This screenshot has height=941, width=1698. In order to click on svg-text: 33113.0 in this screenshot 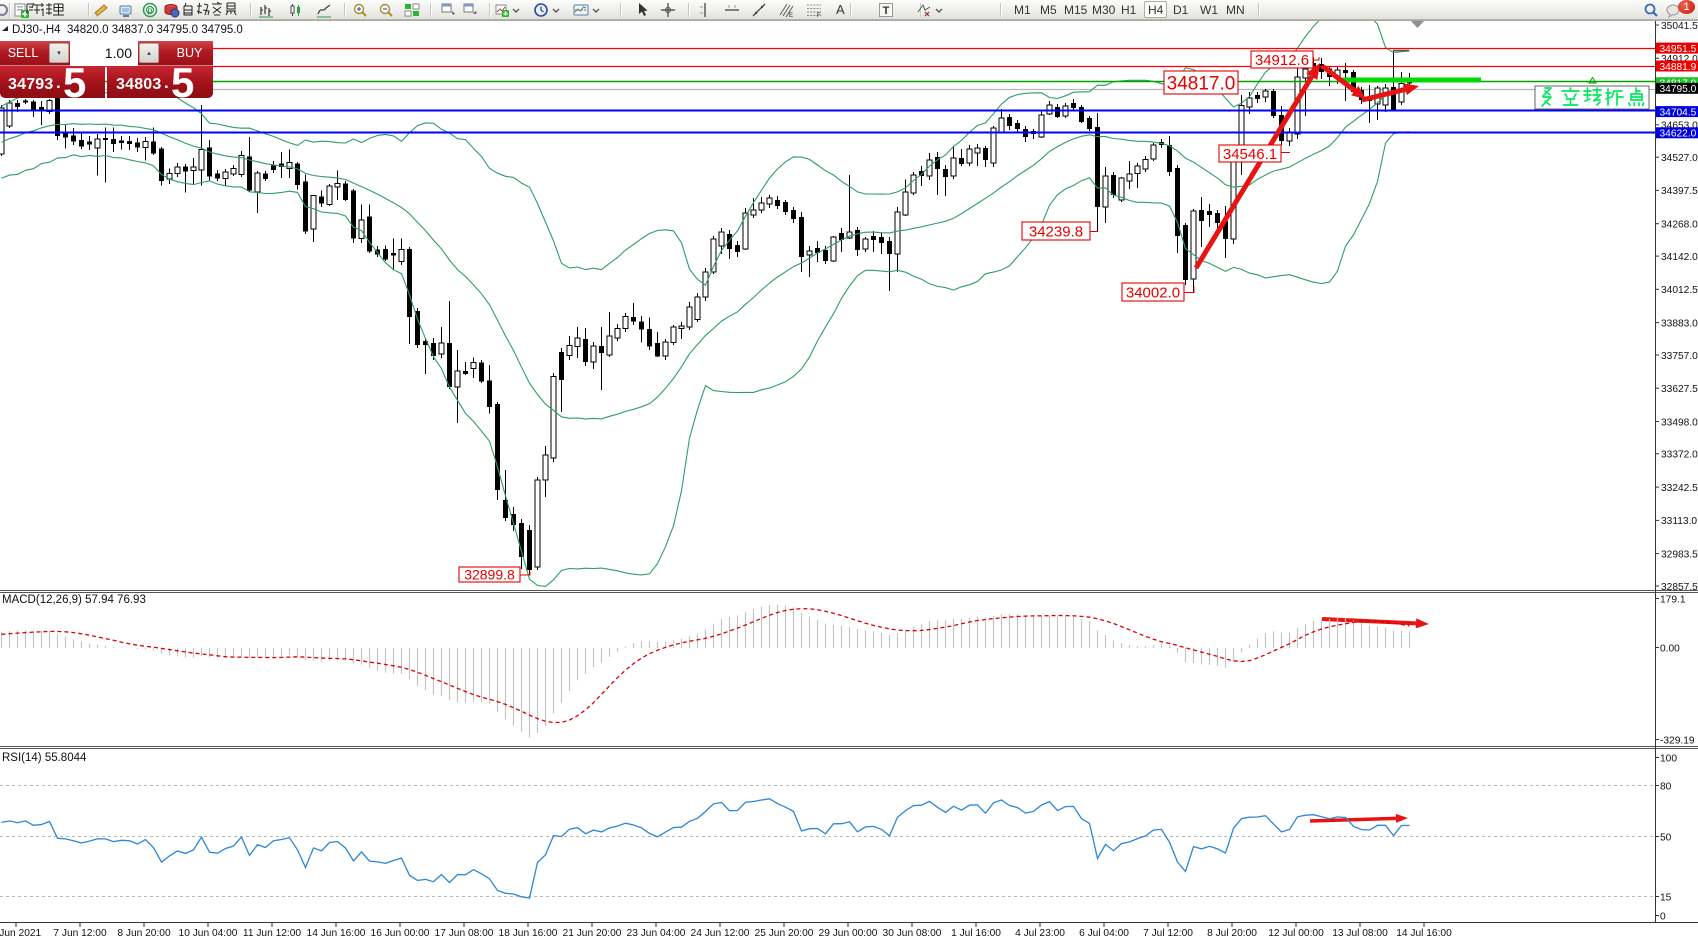, I will do `click(1679, 521)`.